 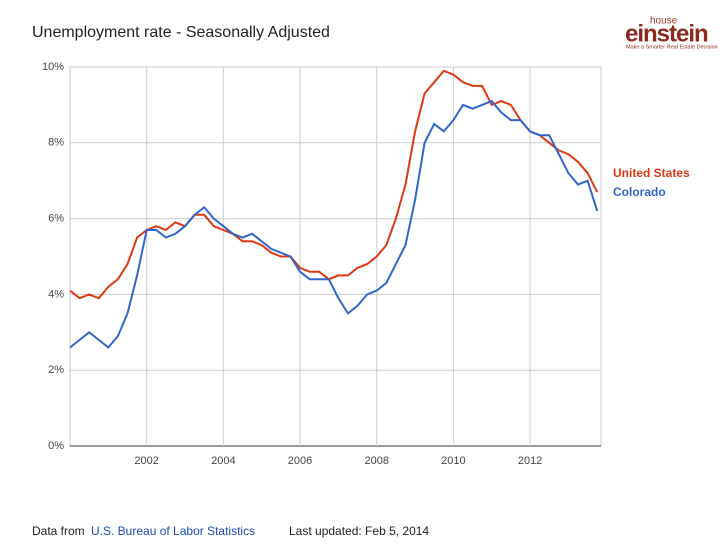 I want to click on last-updated: Last updated: Feb 5, 2014, so click(x=359, y=531).